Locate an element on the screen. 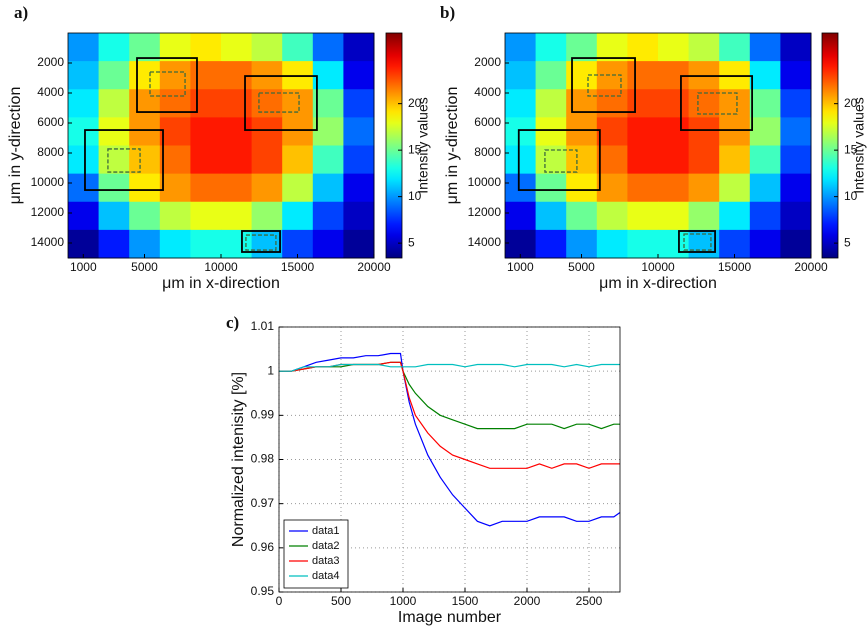 The height and width of the screenshot is (632, 868). x-tick-label: 10000 is located at coordinates (221, 267).